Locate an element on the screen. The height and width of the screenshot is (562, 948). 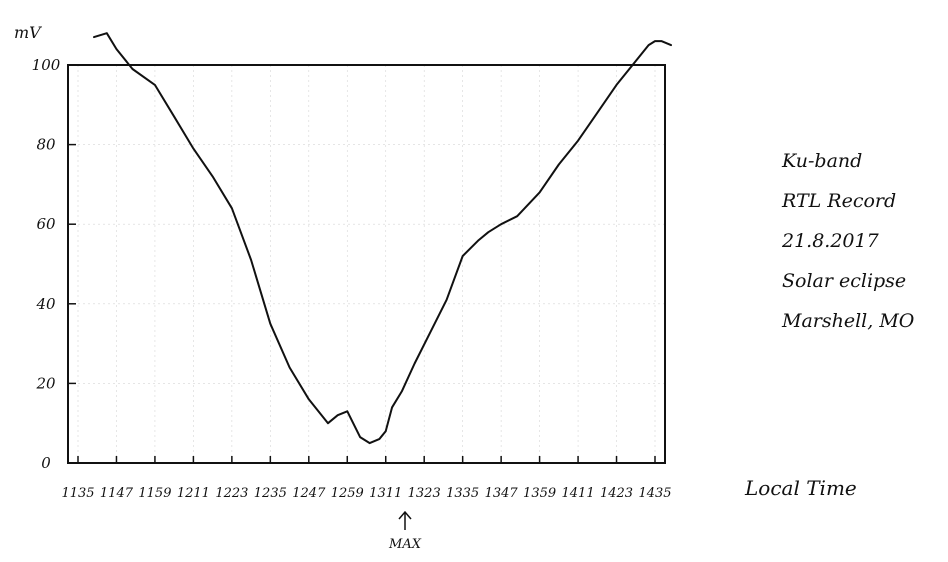
y-tick-label: 20 is located at coordinates (45, 383).